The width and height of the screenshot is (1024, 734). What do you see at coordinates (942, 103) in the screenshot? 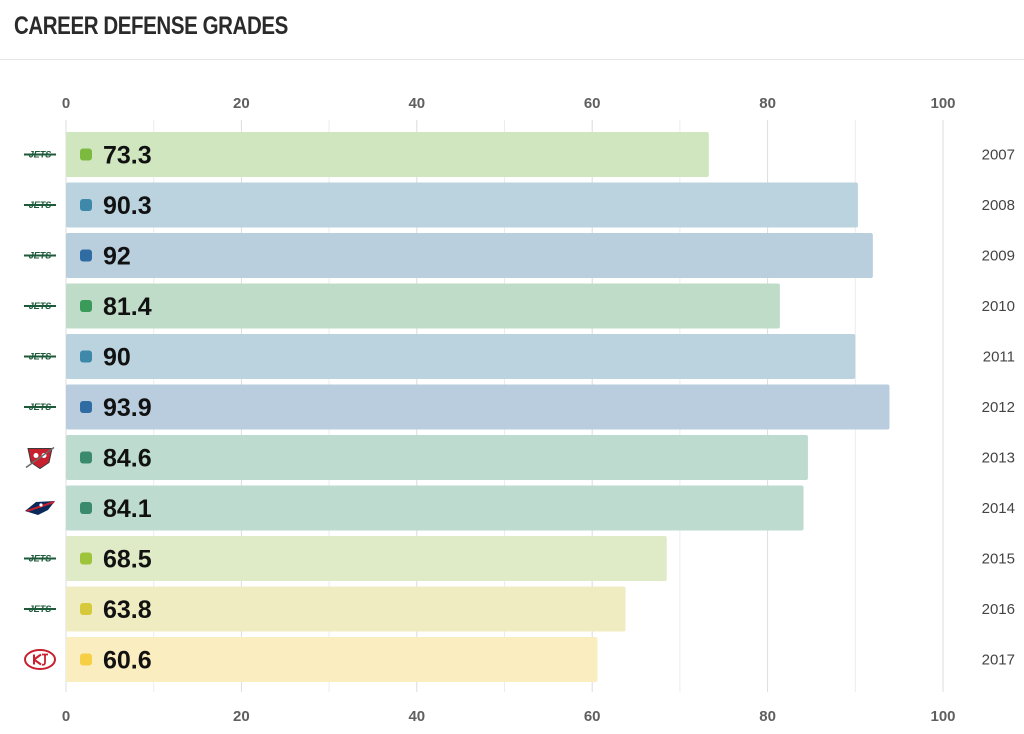
I see `x-tick-top-100: 100` at bounding box center [942, 103].